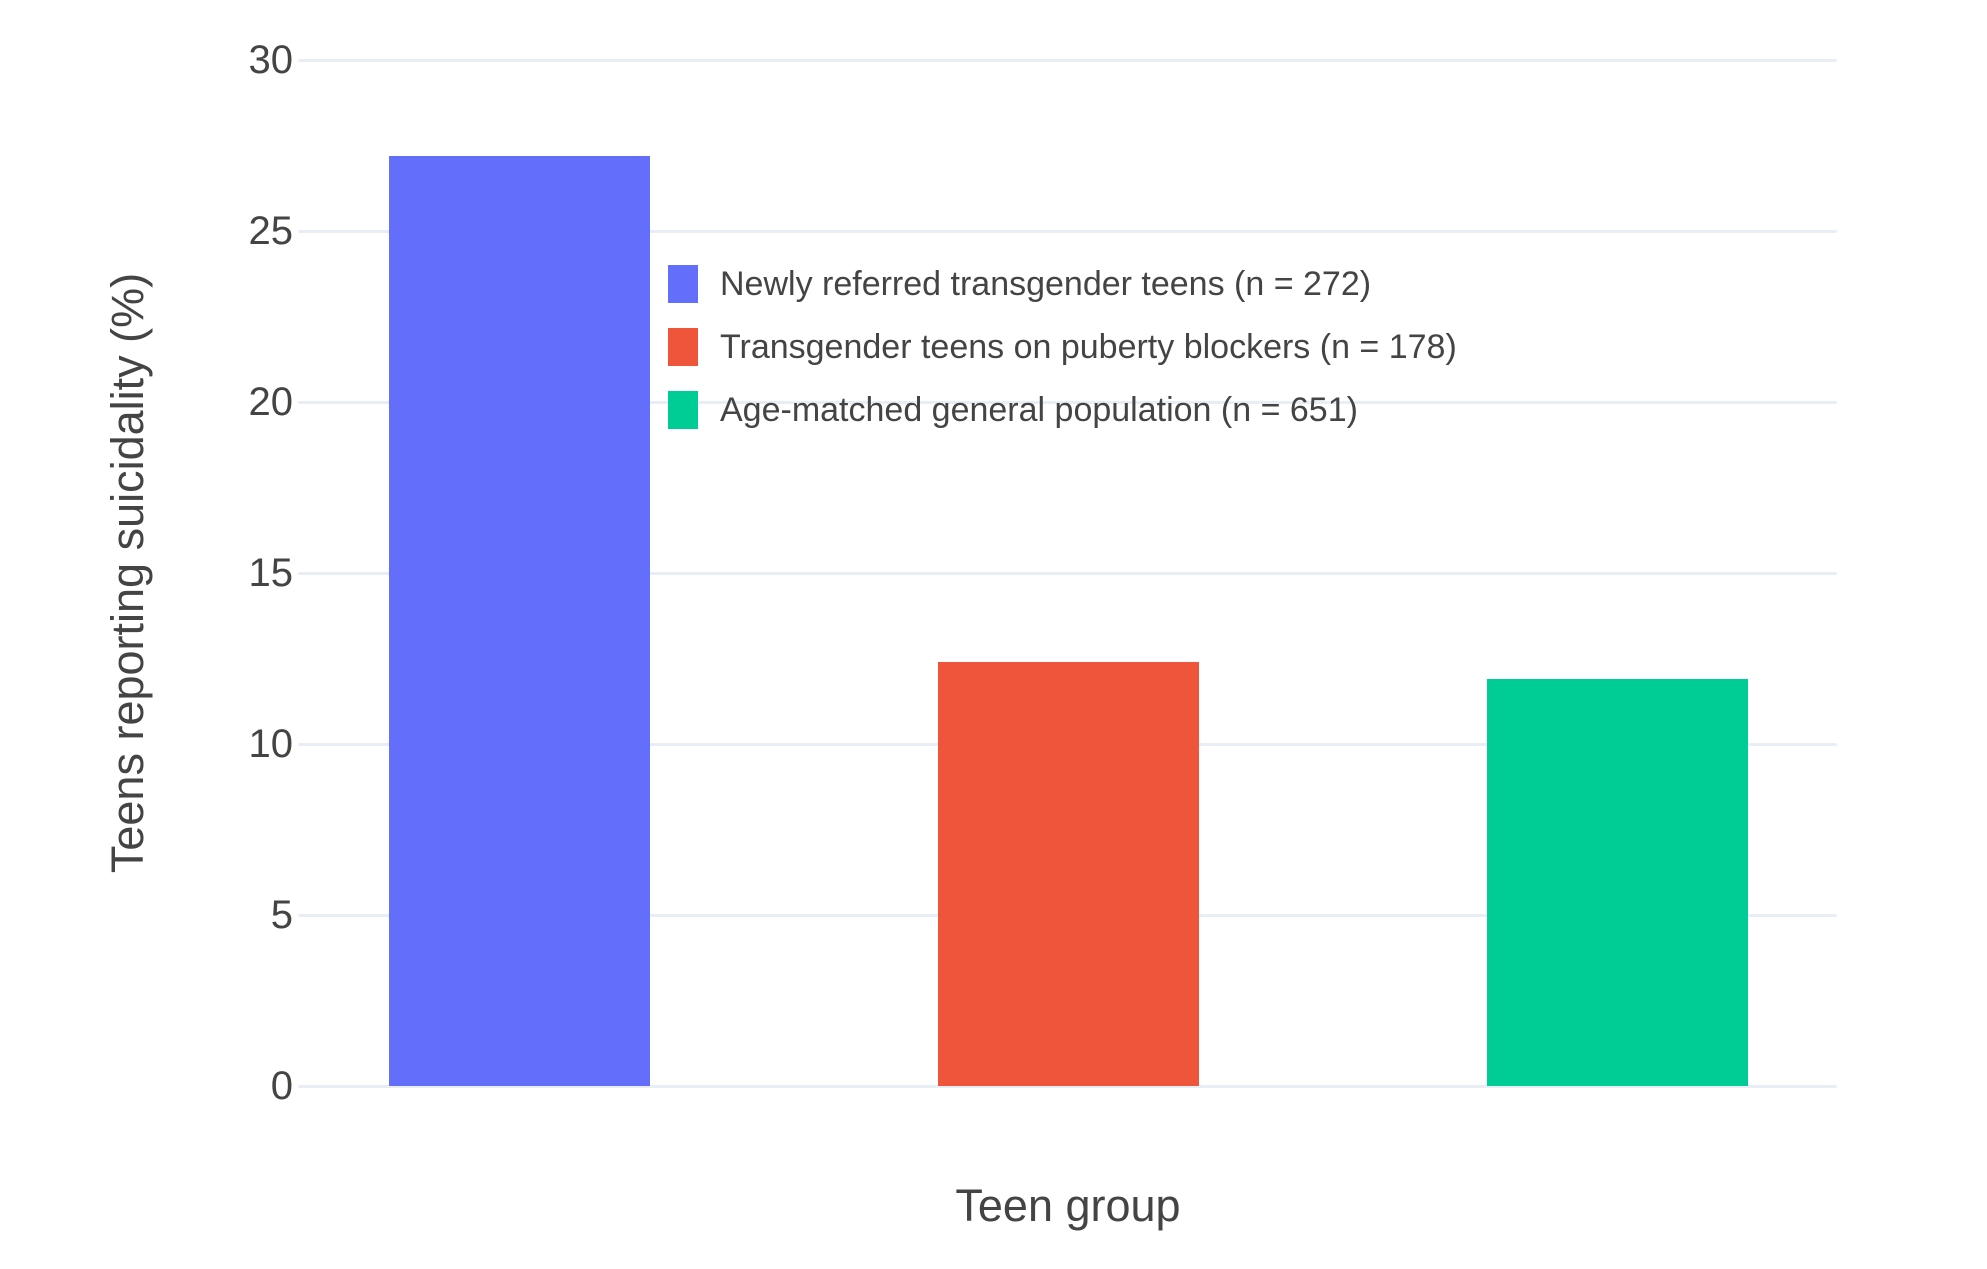 The width and height of the screenshot is (1987, 1269). What do you see at coordinates (271, 573) in the screenshot?
I see `y-tick-label-15: 15` at bounding box center [271, 573].